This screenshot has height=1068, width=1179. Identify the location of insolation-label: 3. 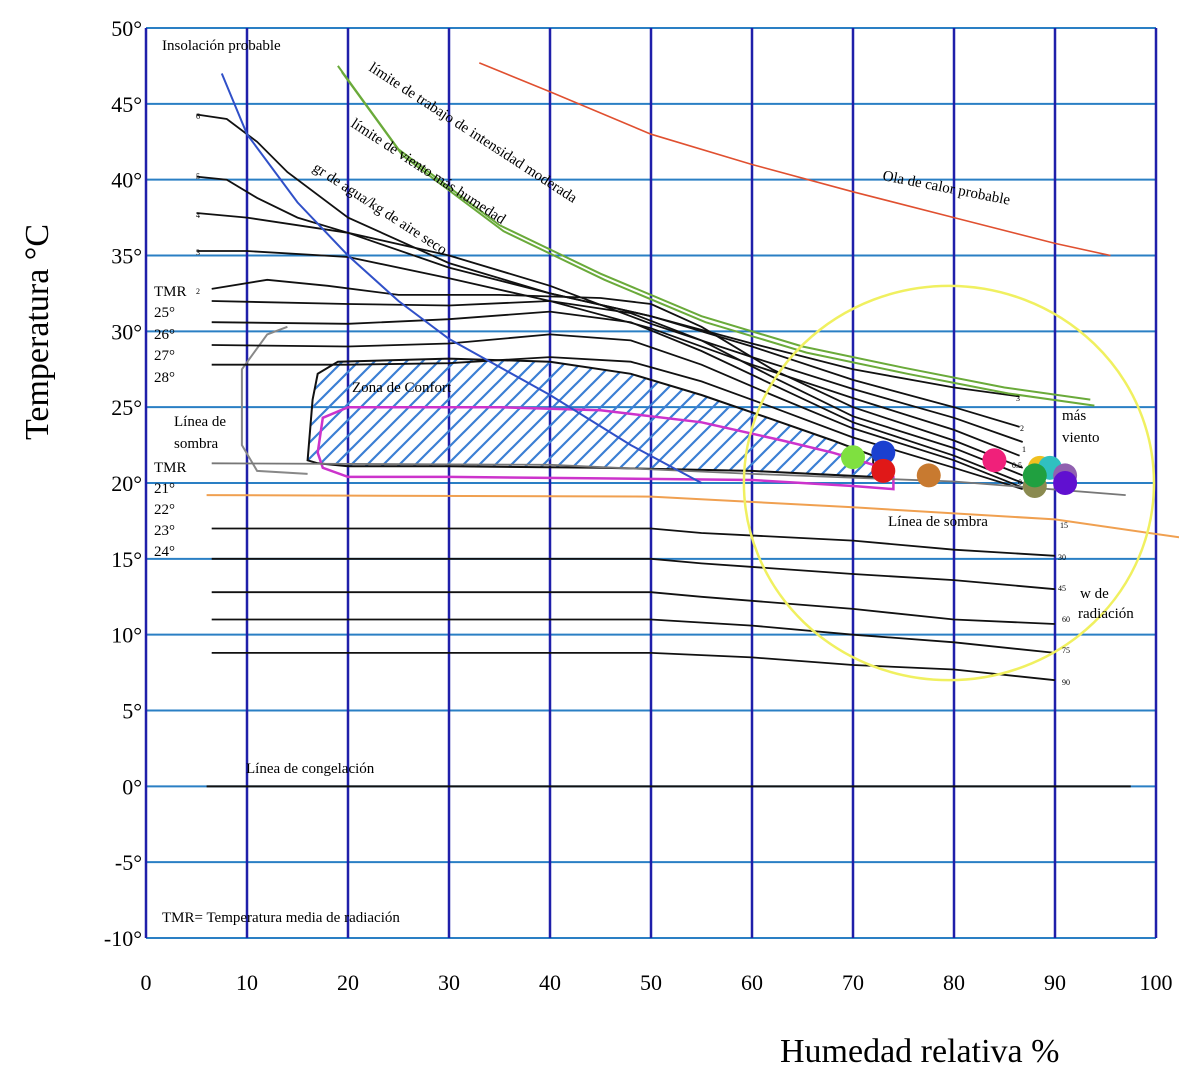
(198, 252).